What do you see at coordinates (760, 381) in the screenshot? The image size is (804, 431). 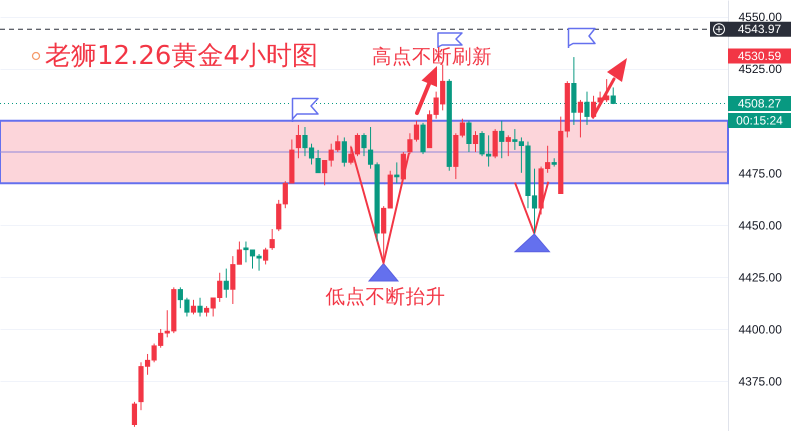 I see `y-tick-label: 4375.00` at bounding box center [760, 381].